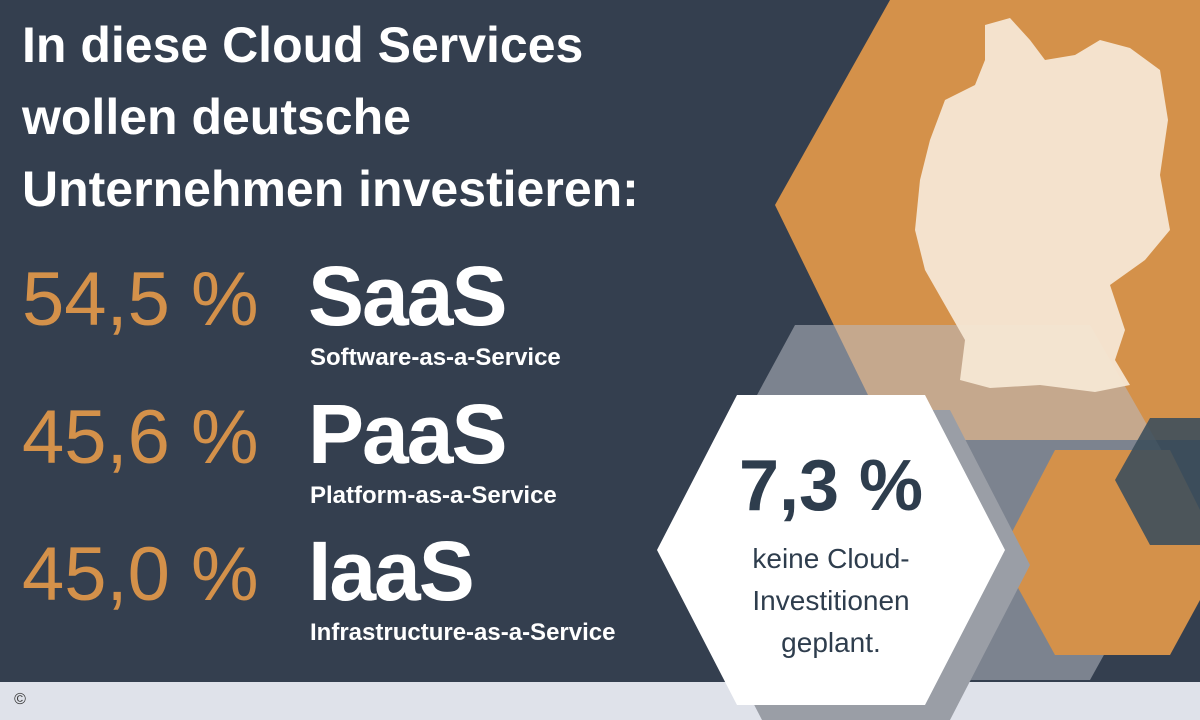 The width and height of the screenshot is (1200, 720). Describe the element at coordinates (407, 434) in the screenshot. I see `service-name: PaaS` at that location.